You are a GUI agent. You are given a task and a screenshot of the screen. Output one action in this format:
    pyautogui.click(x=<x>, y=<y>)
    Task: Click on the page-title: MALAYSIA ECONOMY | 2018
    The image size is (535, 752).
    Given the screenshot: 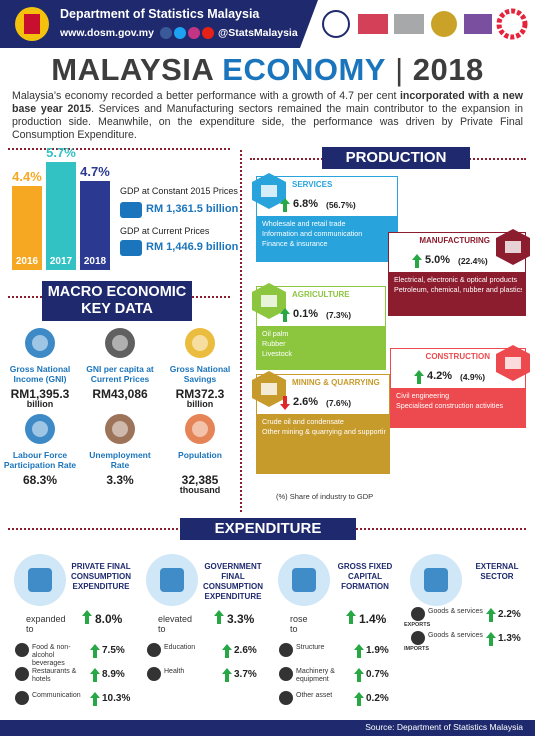 What is the action you would take?
    pyautogui.click(x=267, y=69)
    